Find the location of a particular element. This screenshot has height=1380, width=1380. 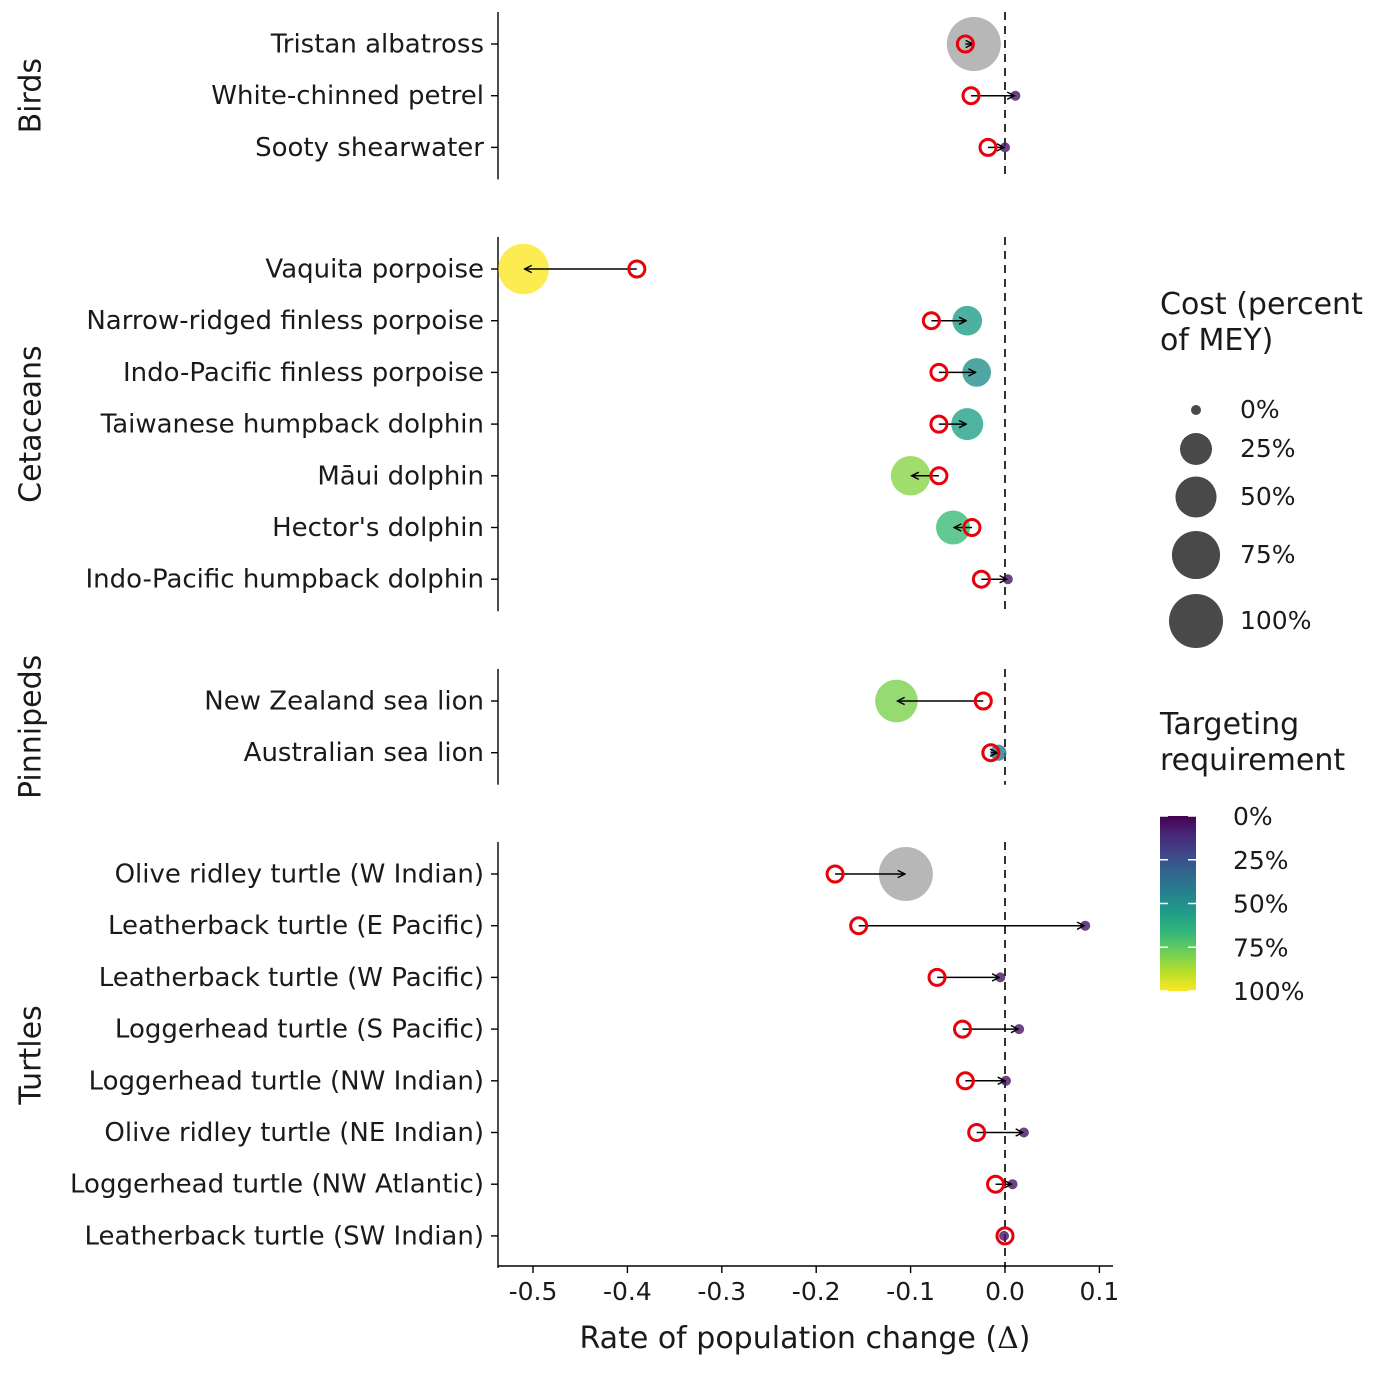

color-legend-label: 25% is located at coordinates (1261, 860).